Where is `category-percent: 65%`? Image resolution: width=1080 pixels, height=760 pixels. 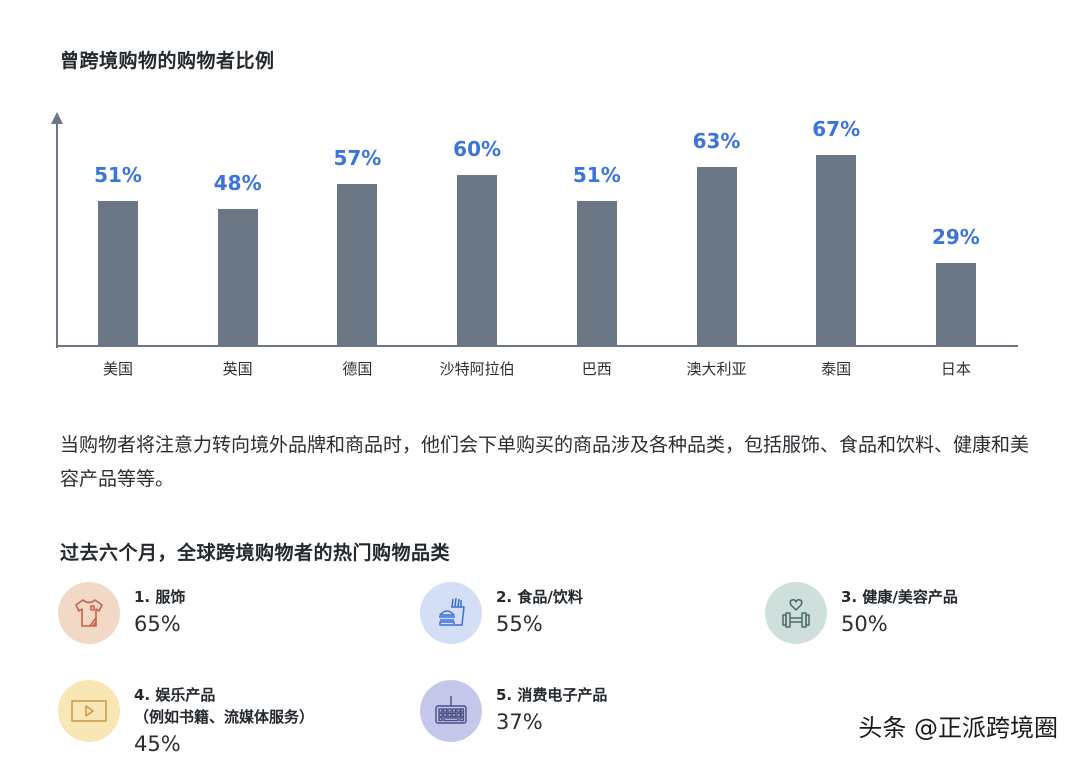
category-percent: 65% is located at coordinates (157, 624).